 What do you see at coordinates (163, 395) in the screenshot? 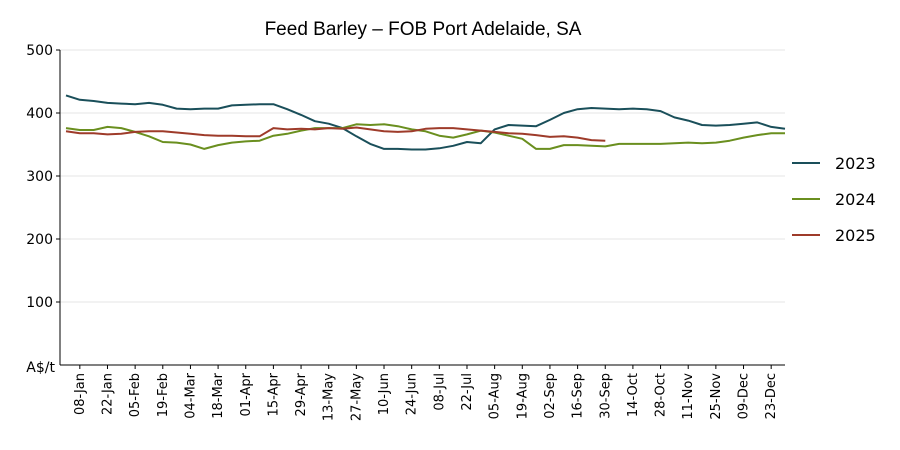
I see `x-tick-label: 19-Feb` at bounding box center [163, 395].